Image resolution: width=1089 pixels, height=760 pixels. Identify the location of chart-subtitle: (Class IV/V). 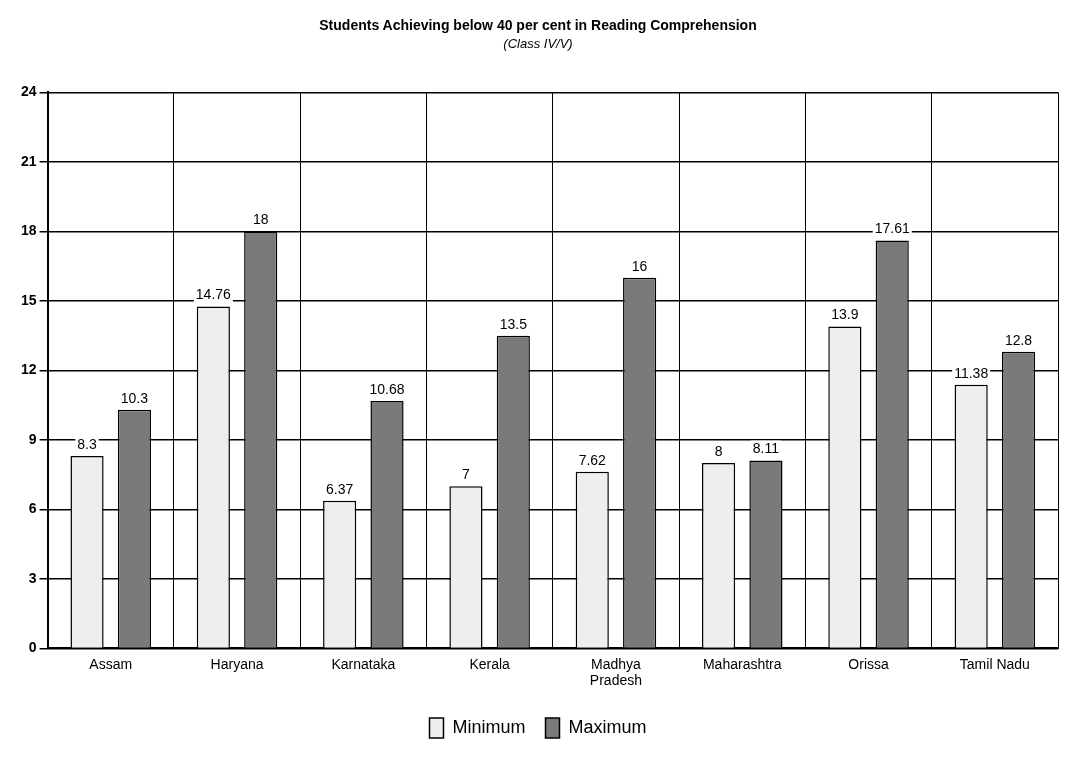
(538, 44).